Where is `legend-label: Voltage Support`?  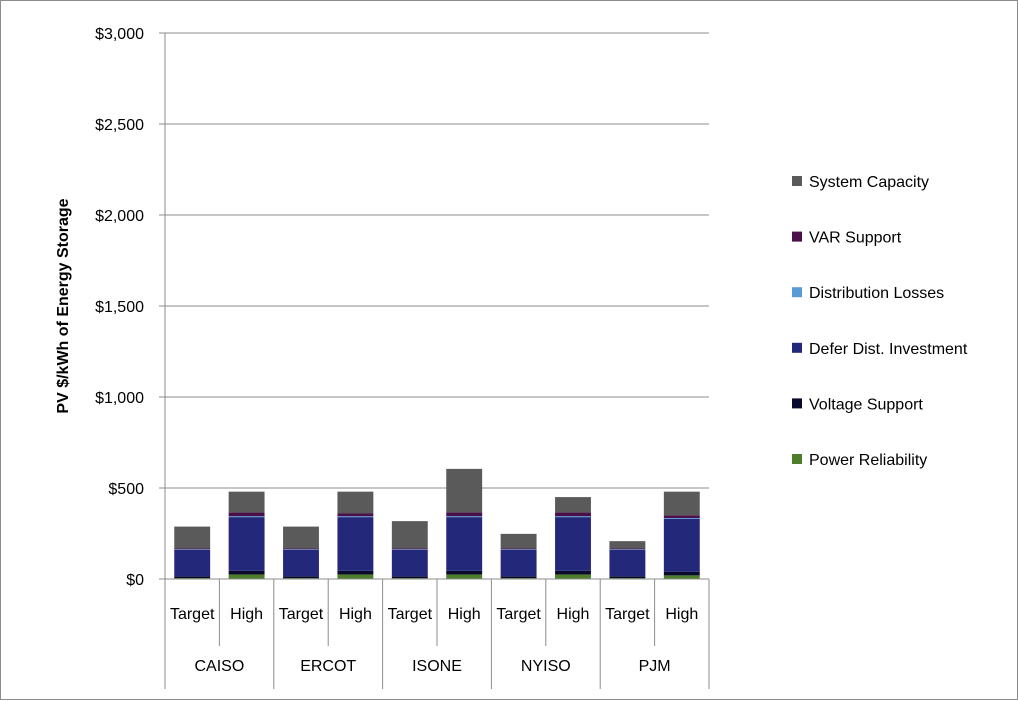
legend-label: Voltage Support is located at coordinates (866, 404).